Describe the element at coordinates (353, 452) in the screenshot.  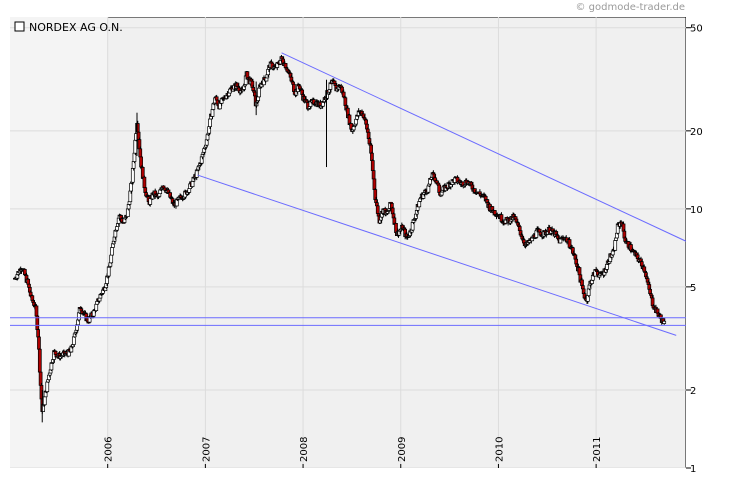
I see `x-axis-ticks: 2006 2007 2008 2009 2010 2011` at that location.